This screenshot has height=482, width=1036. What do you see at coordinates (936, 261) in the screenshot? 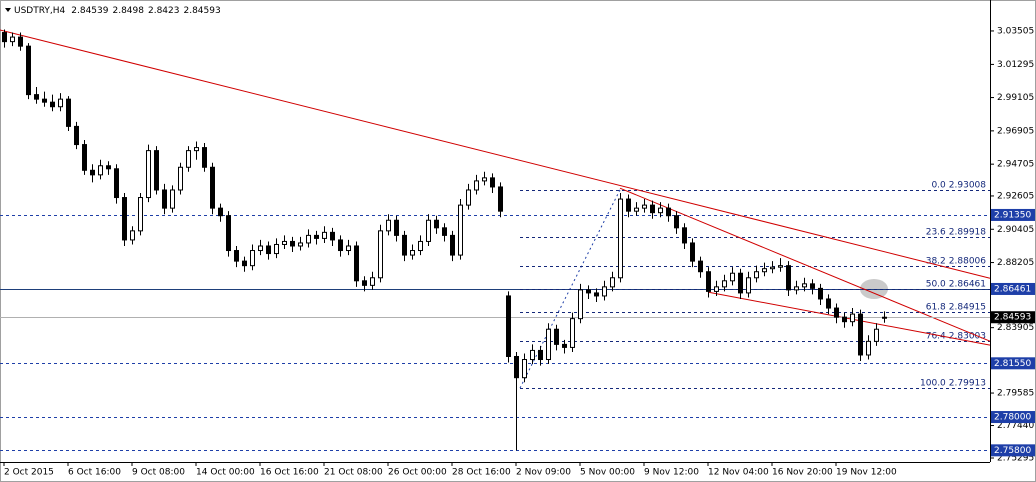
I see `fibo-level-name: 38.2` at bounding box center [936, 261].